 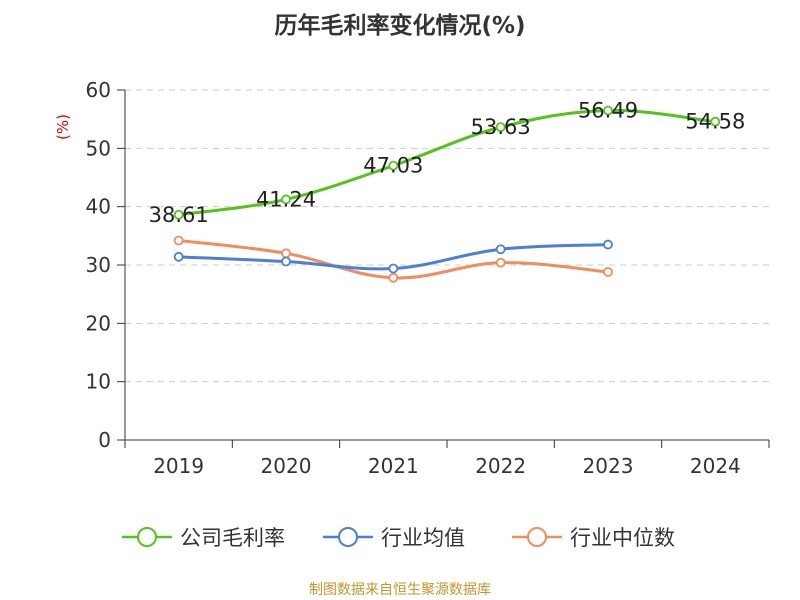 I want to click on legend: 公司毛利率 行业均值 行业中位数, so click(x=398, y=538).